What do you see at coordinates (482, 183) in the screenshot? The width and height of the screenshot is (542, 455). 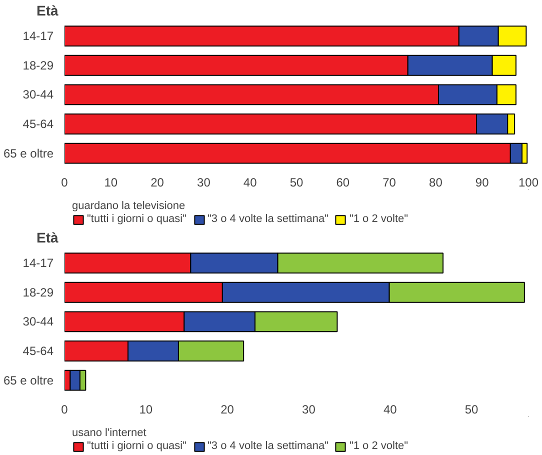 I see `x-tick-label: 90` at bounding box center [482, 183].